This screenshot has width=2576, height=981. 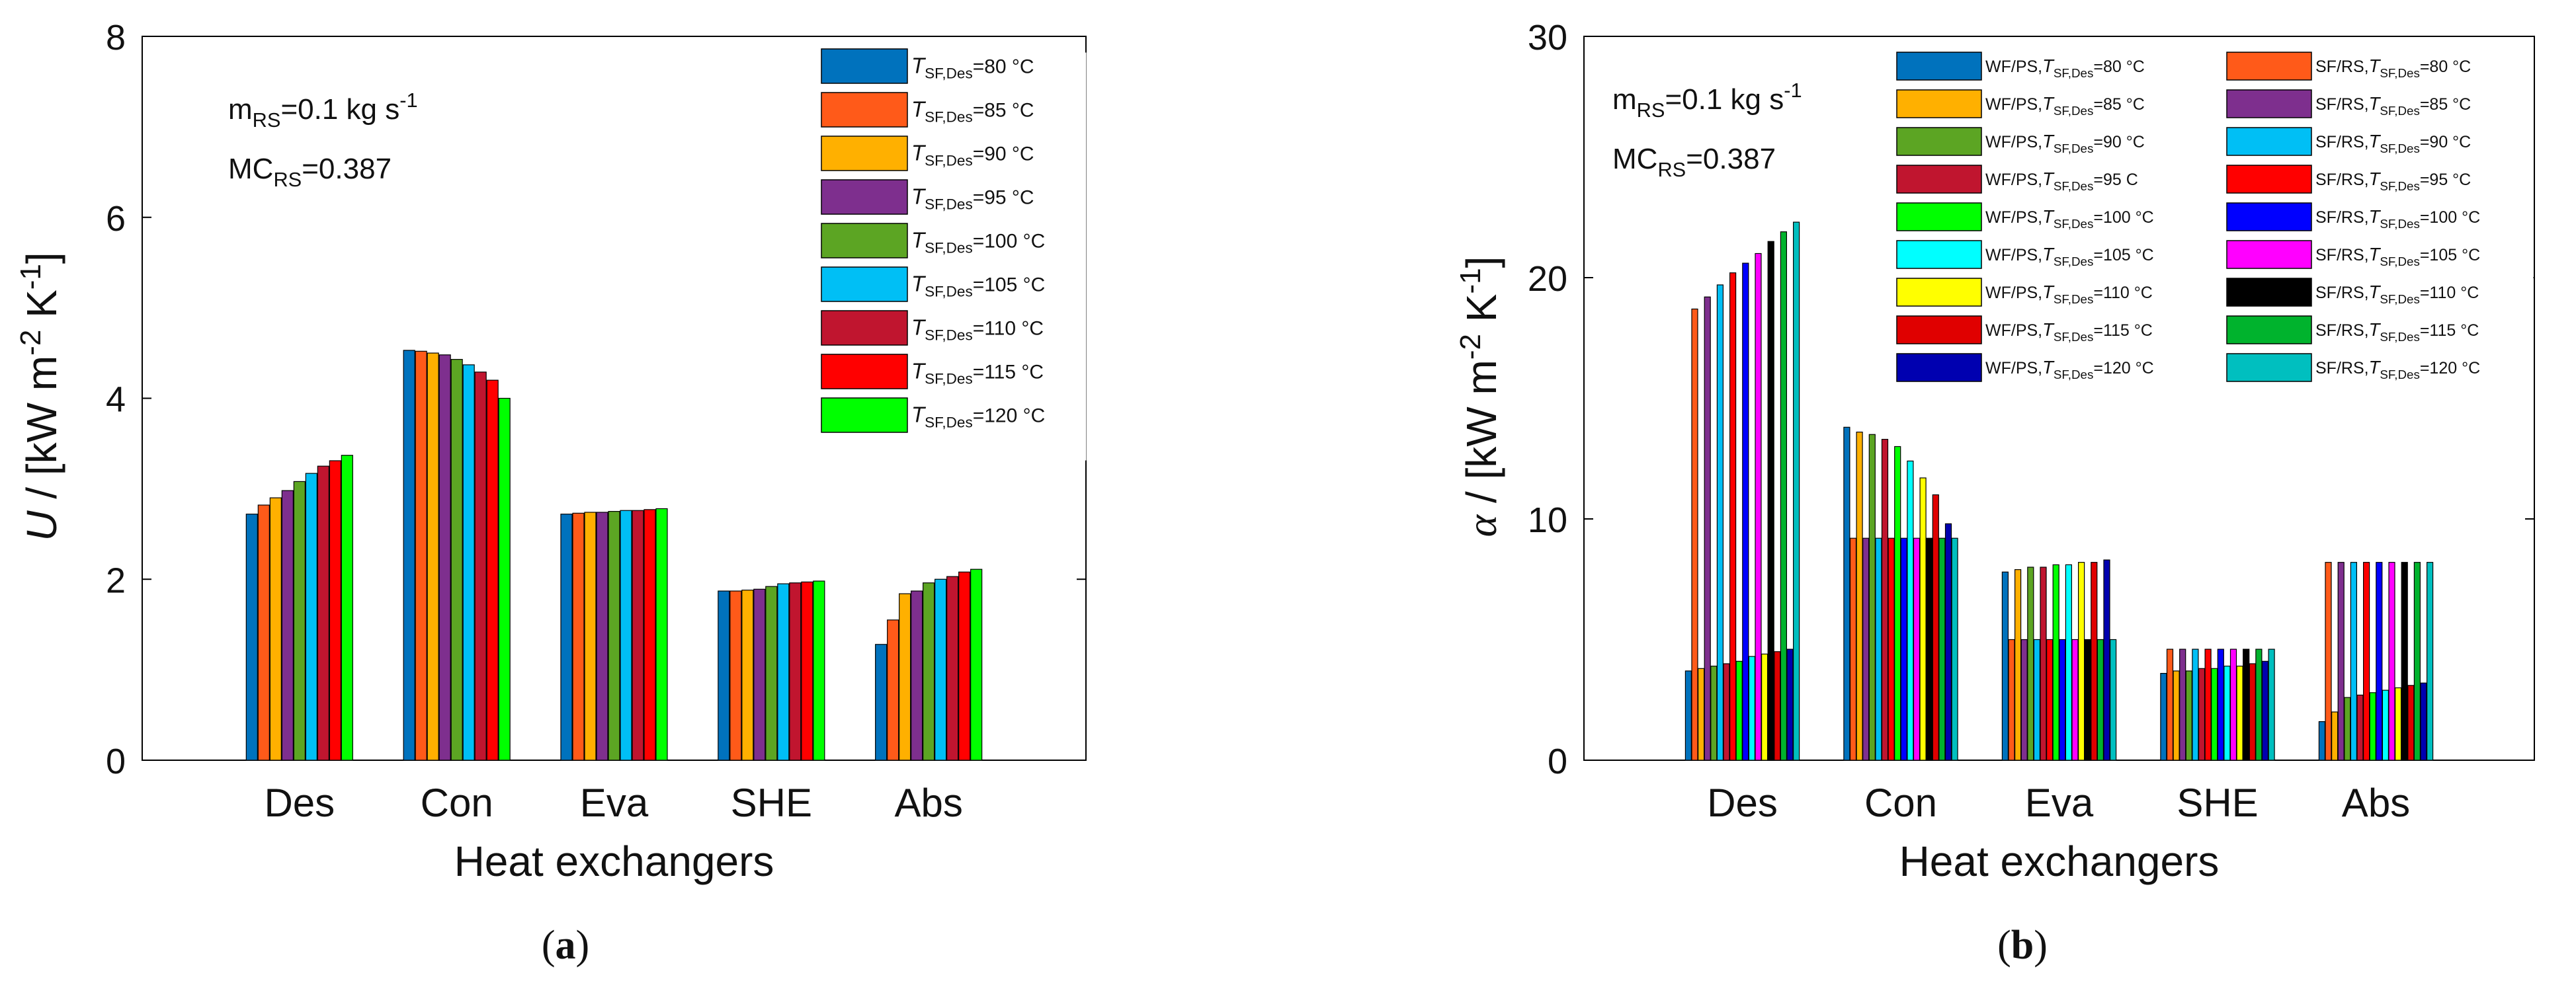 What do you see at coordinates (1547, 38) in the screenshot?
I see `y-tick-label: 30` at bounding box center [1547, 38].